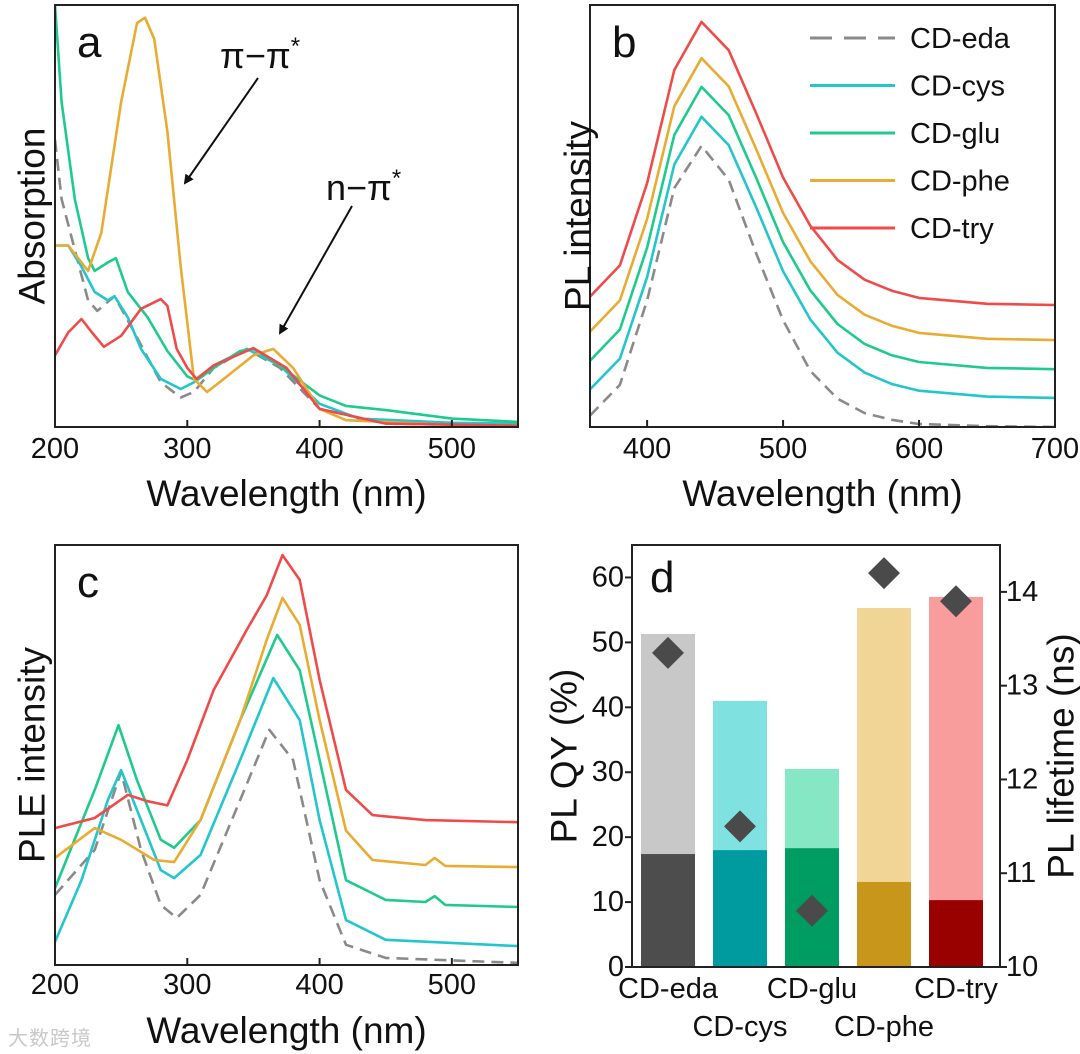 This screenshot has width=1080, height=1054. I want to click on y-tick-label: 40, so click(608, 707).